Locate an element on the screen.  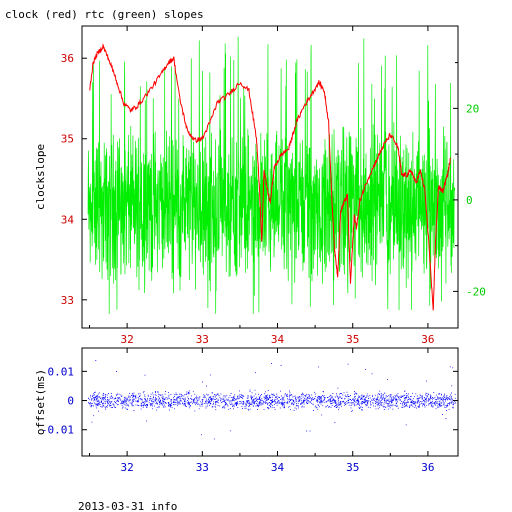
y-tick-label: 0 is located at coordinates (70, 401).